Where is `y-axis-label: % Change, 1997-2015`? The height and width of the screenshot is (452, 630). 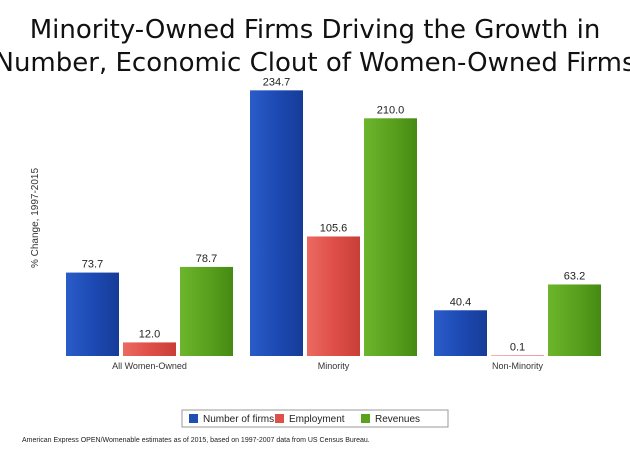 y-axis-label: % Change, 1997-2015 is located at coordinates (35, 218).